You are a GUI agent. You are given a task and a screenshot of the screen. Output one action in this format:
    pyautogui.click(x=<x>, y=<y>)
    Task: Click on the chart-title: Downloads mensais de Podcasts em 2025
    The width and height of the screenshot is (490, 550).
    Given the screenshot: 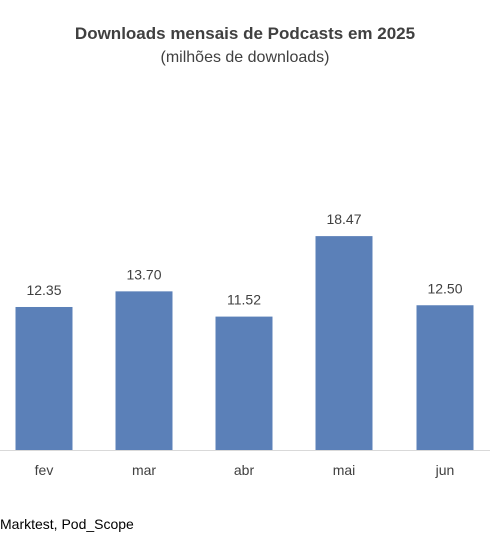 What is the action you would take?
    pyautogui.click(x=245, y=33)
    